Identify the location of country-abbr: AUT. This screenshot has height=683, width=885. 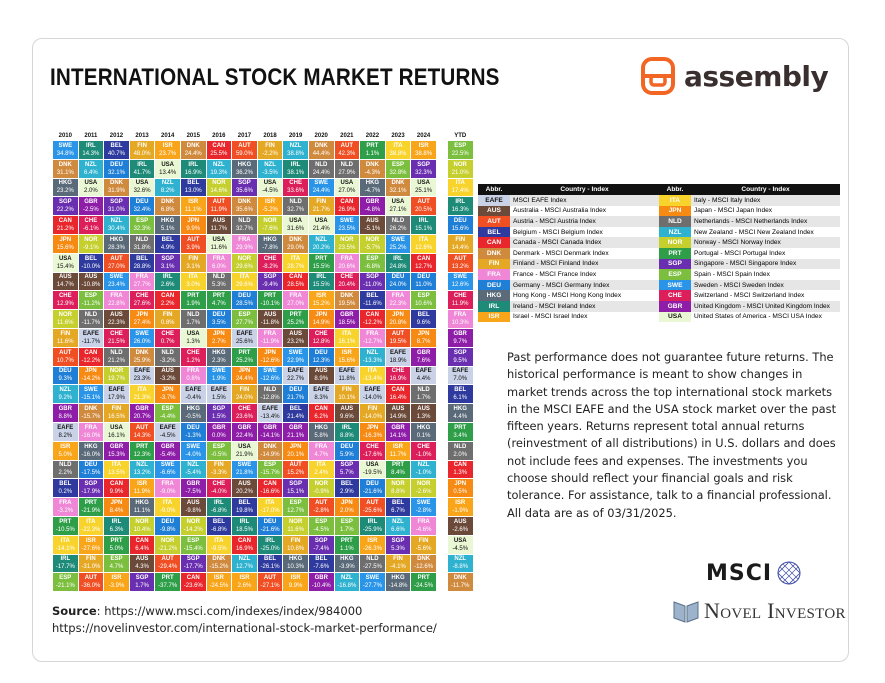
(142, 427).